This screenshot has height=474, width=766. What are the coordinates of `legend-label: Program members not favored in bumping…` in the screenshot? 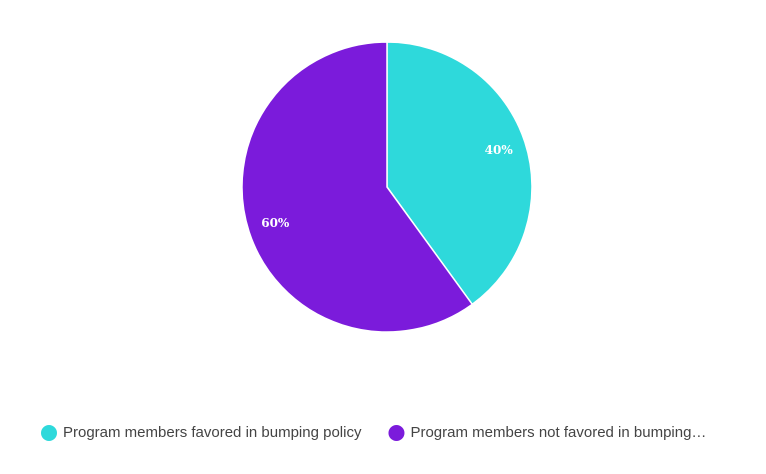 It's located at (558, 432).